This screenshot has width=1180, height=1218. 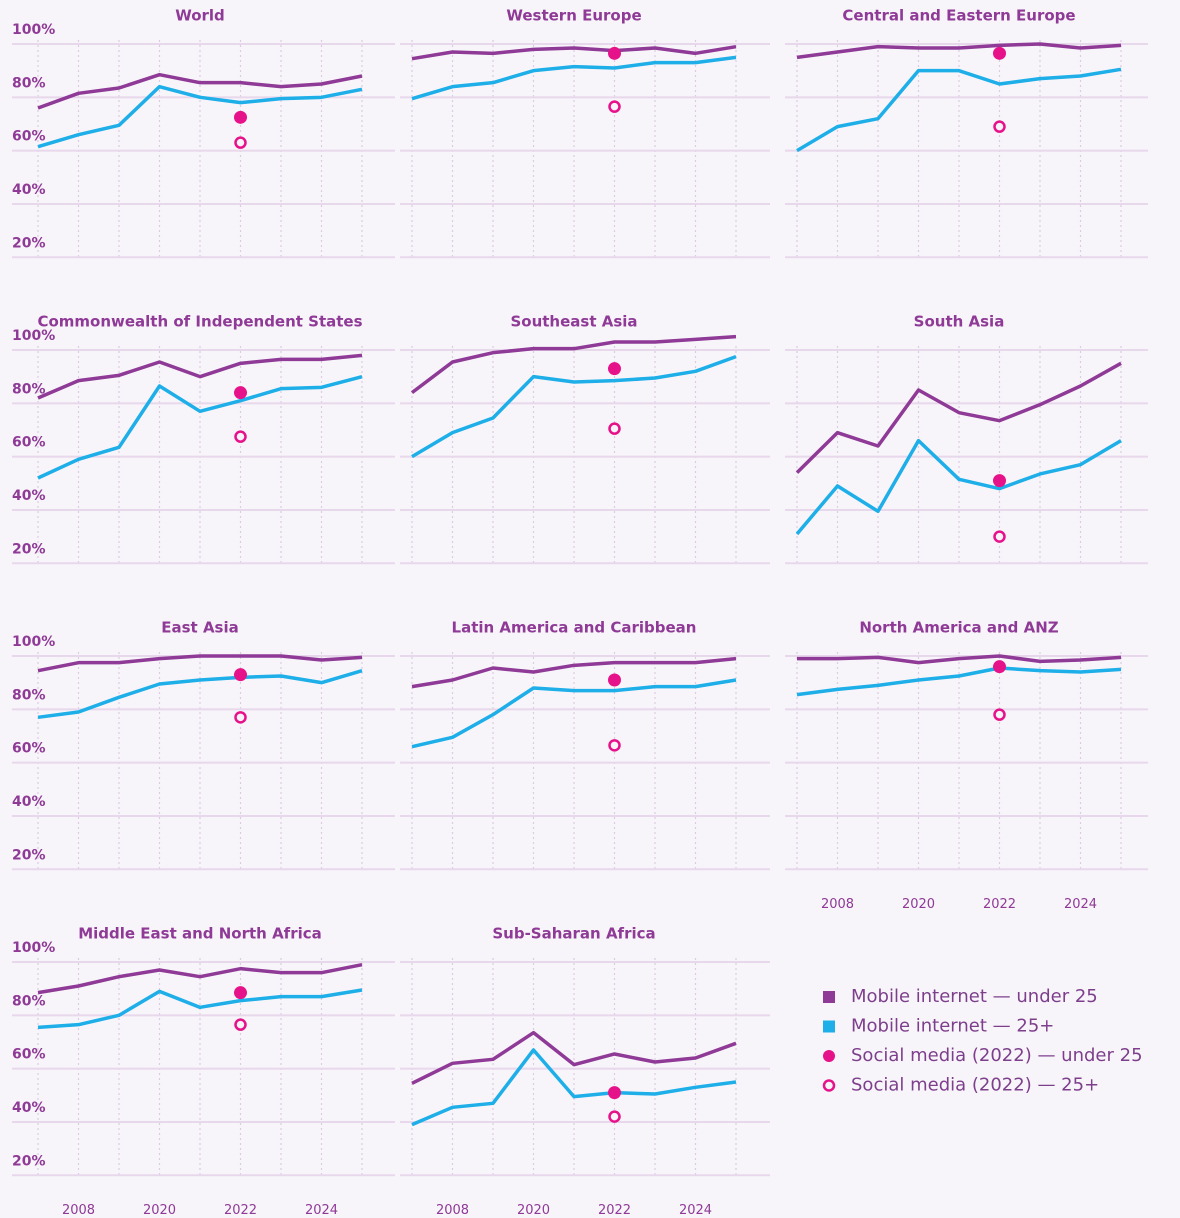 I want to click on panel-title: North America and ANZ, so click(x=958, y=628).